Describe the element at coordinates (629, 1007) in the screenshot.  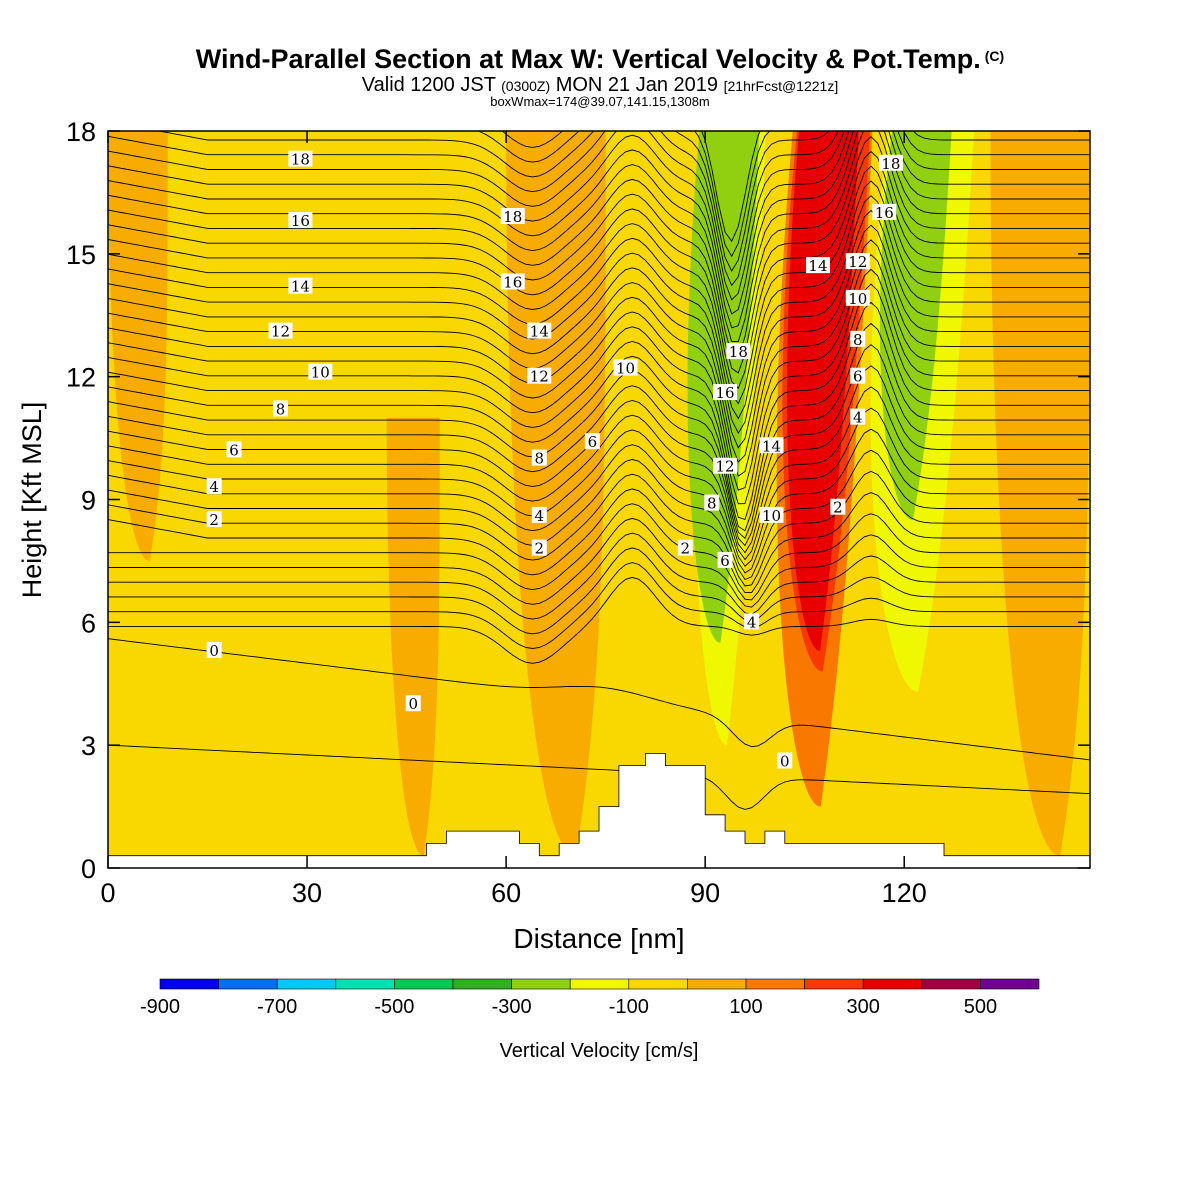
I see `colorbar-tick-label: -100` at that location.